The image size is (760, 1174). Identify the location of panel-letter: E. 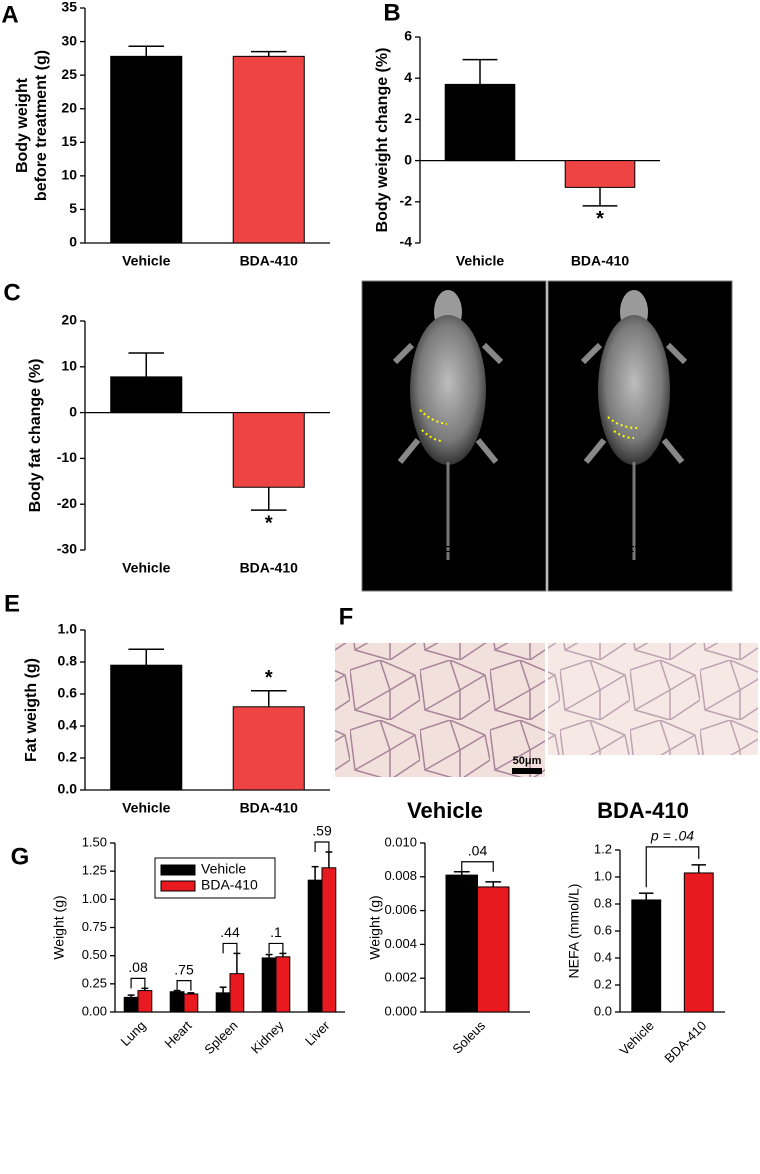
(12, 603).